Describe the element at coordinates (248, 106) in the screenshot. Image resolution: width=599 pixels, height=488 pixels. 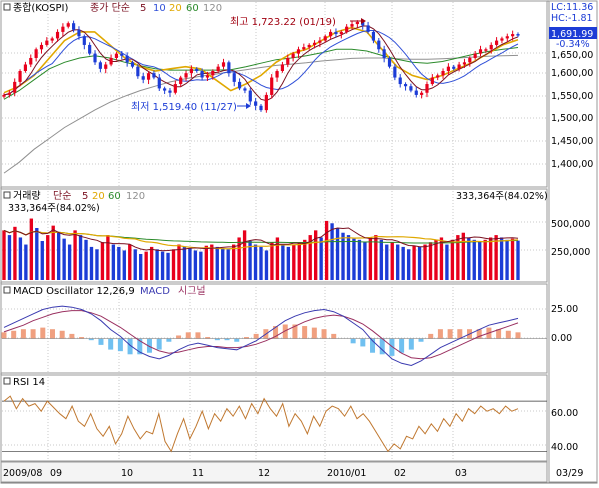
I see `low-arrowhead-icon` at that location.